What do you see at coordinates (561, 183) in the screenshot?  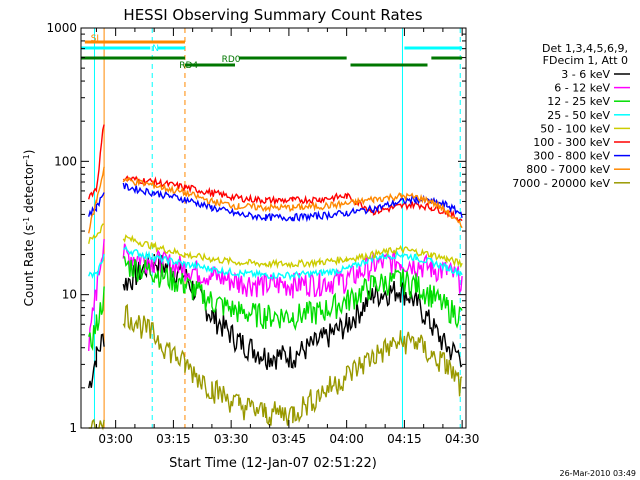 I see `legend-entry-label: 7000 - 20000 keV` at bounding box center [561, 183].